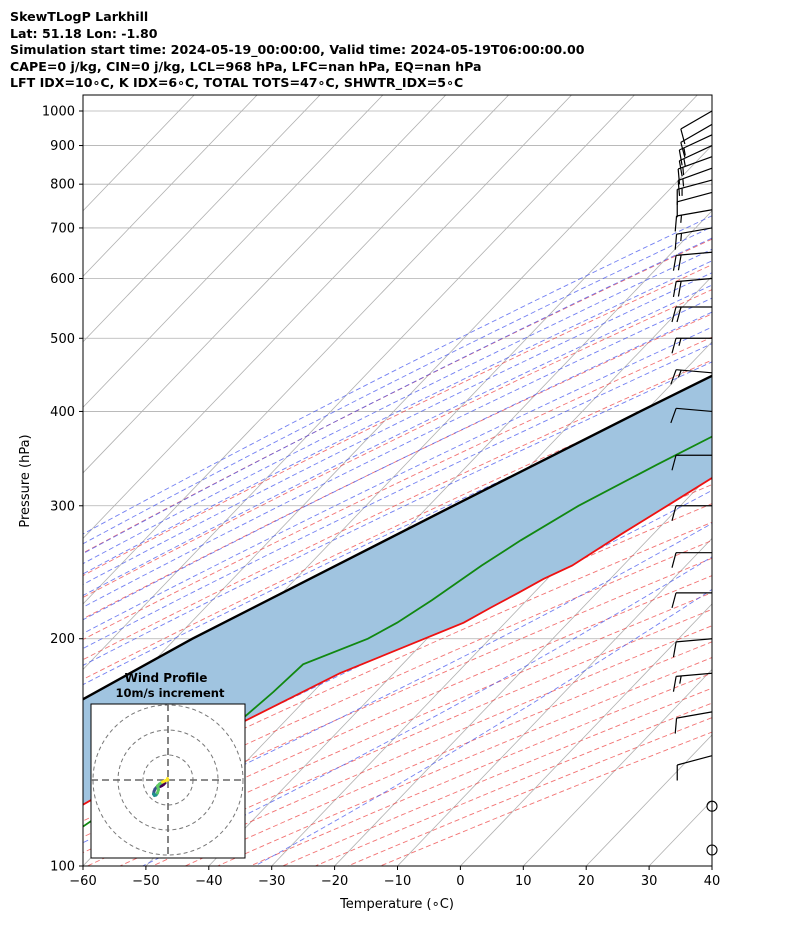 The height and width of the screenshot is (937, 794). Describe the element at coordinates (62, 185) in the screenshot. I see `y-tick-label: 800` at that location.